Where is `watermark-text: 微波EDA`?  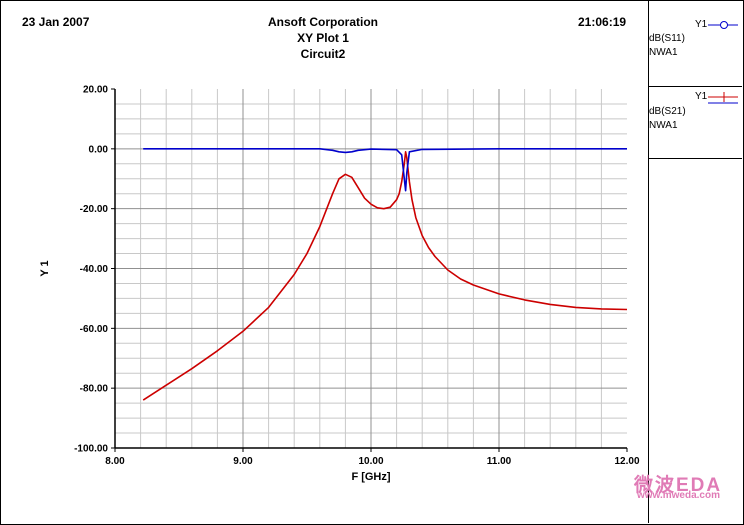 watermark-text: 微波EDA is located at coordinates (678, 485).